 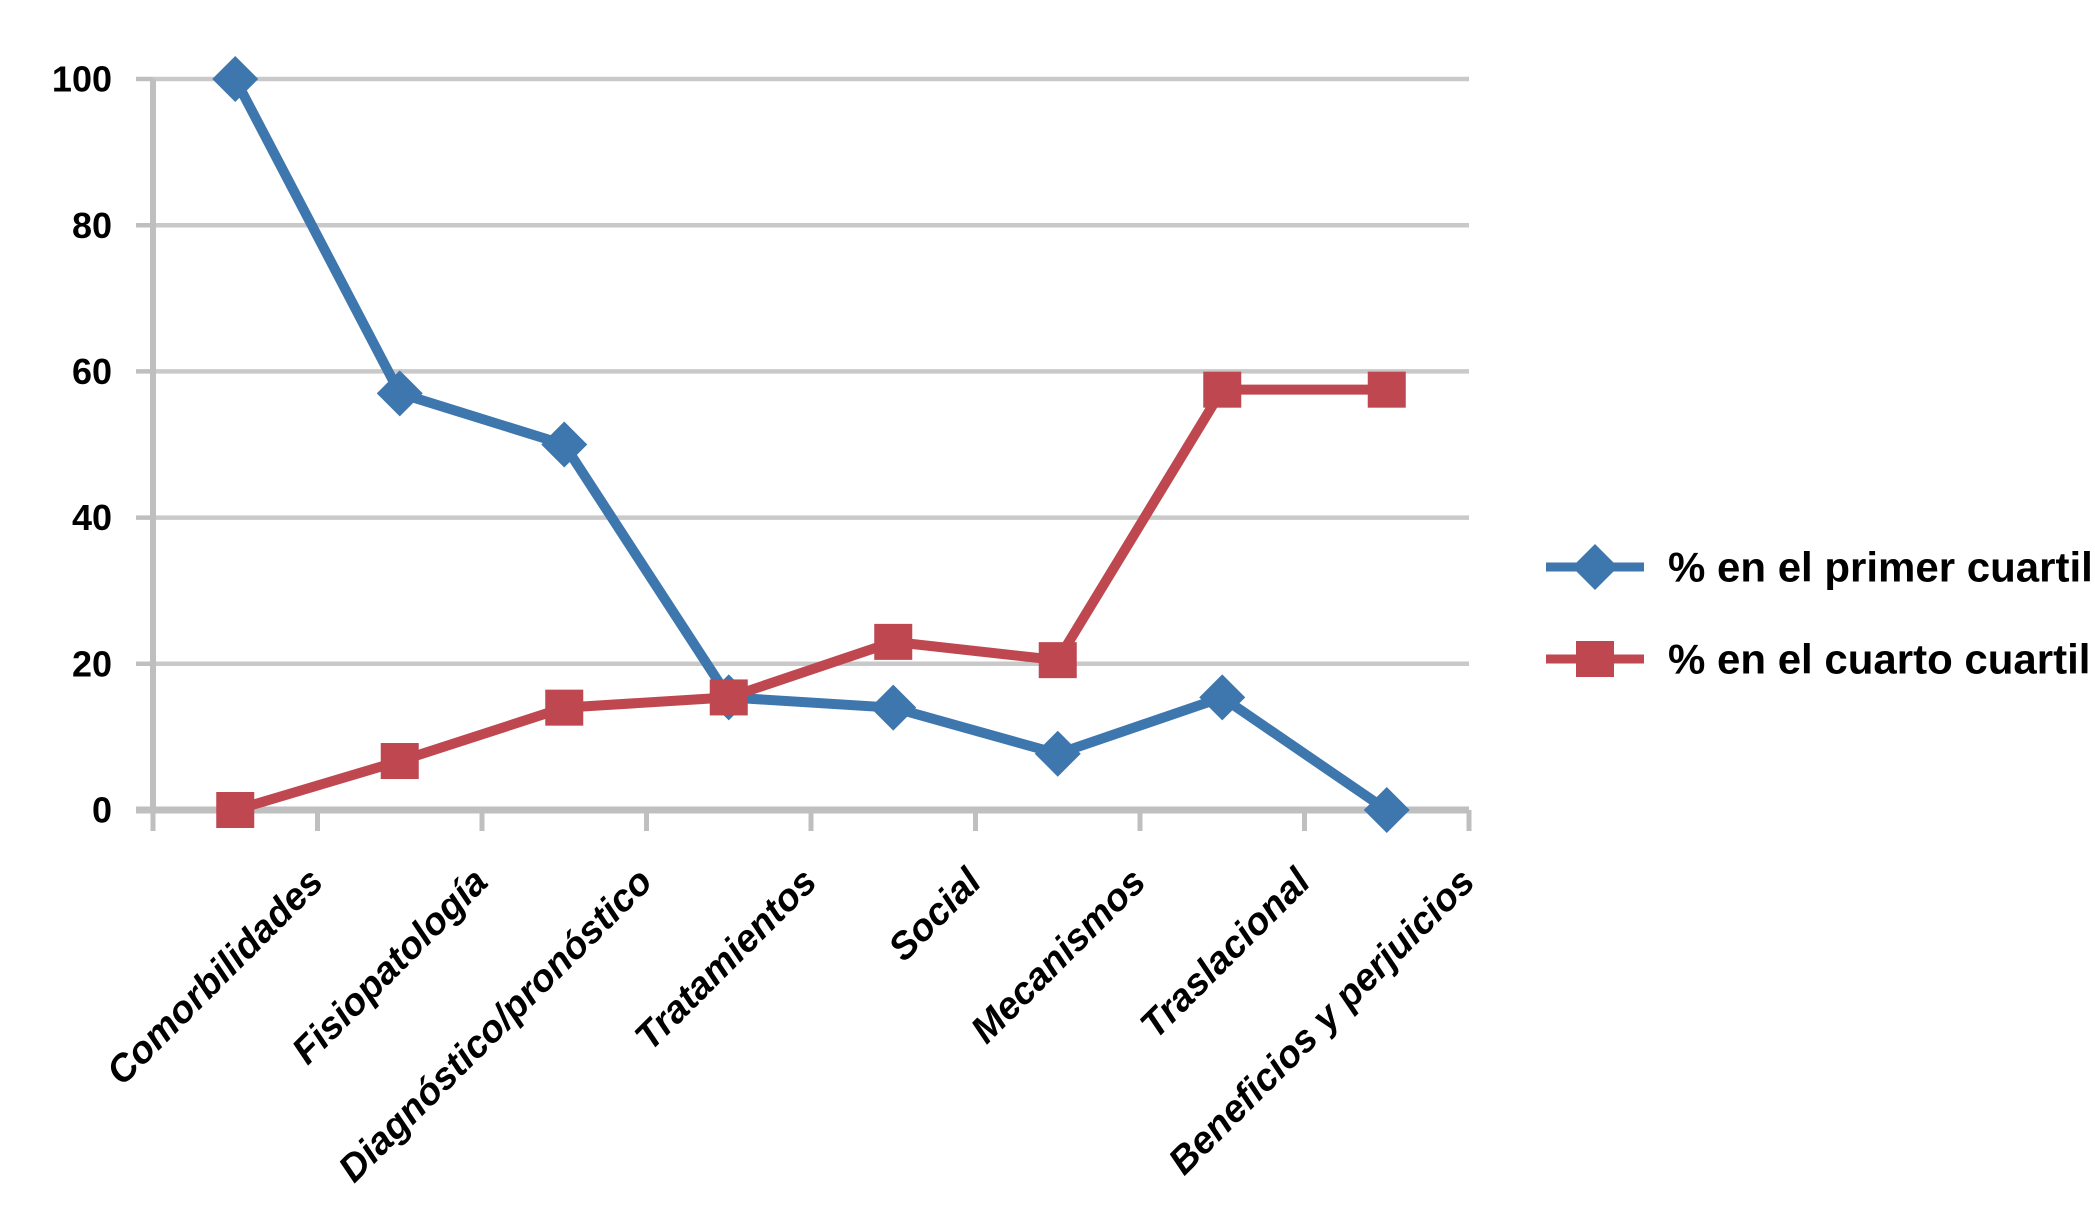 I want to click on legend-label-cuarto-cuartil: % en el cuarto cuartil, so click(x=1879, y=659).